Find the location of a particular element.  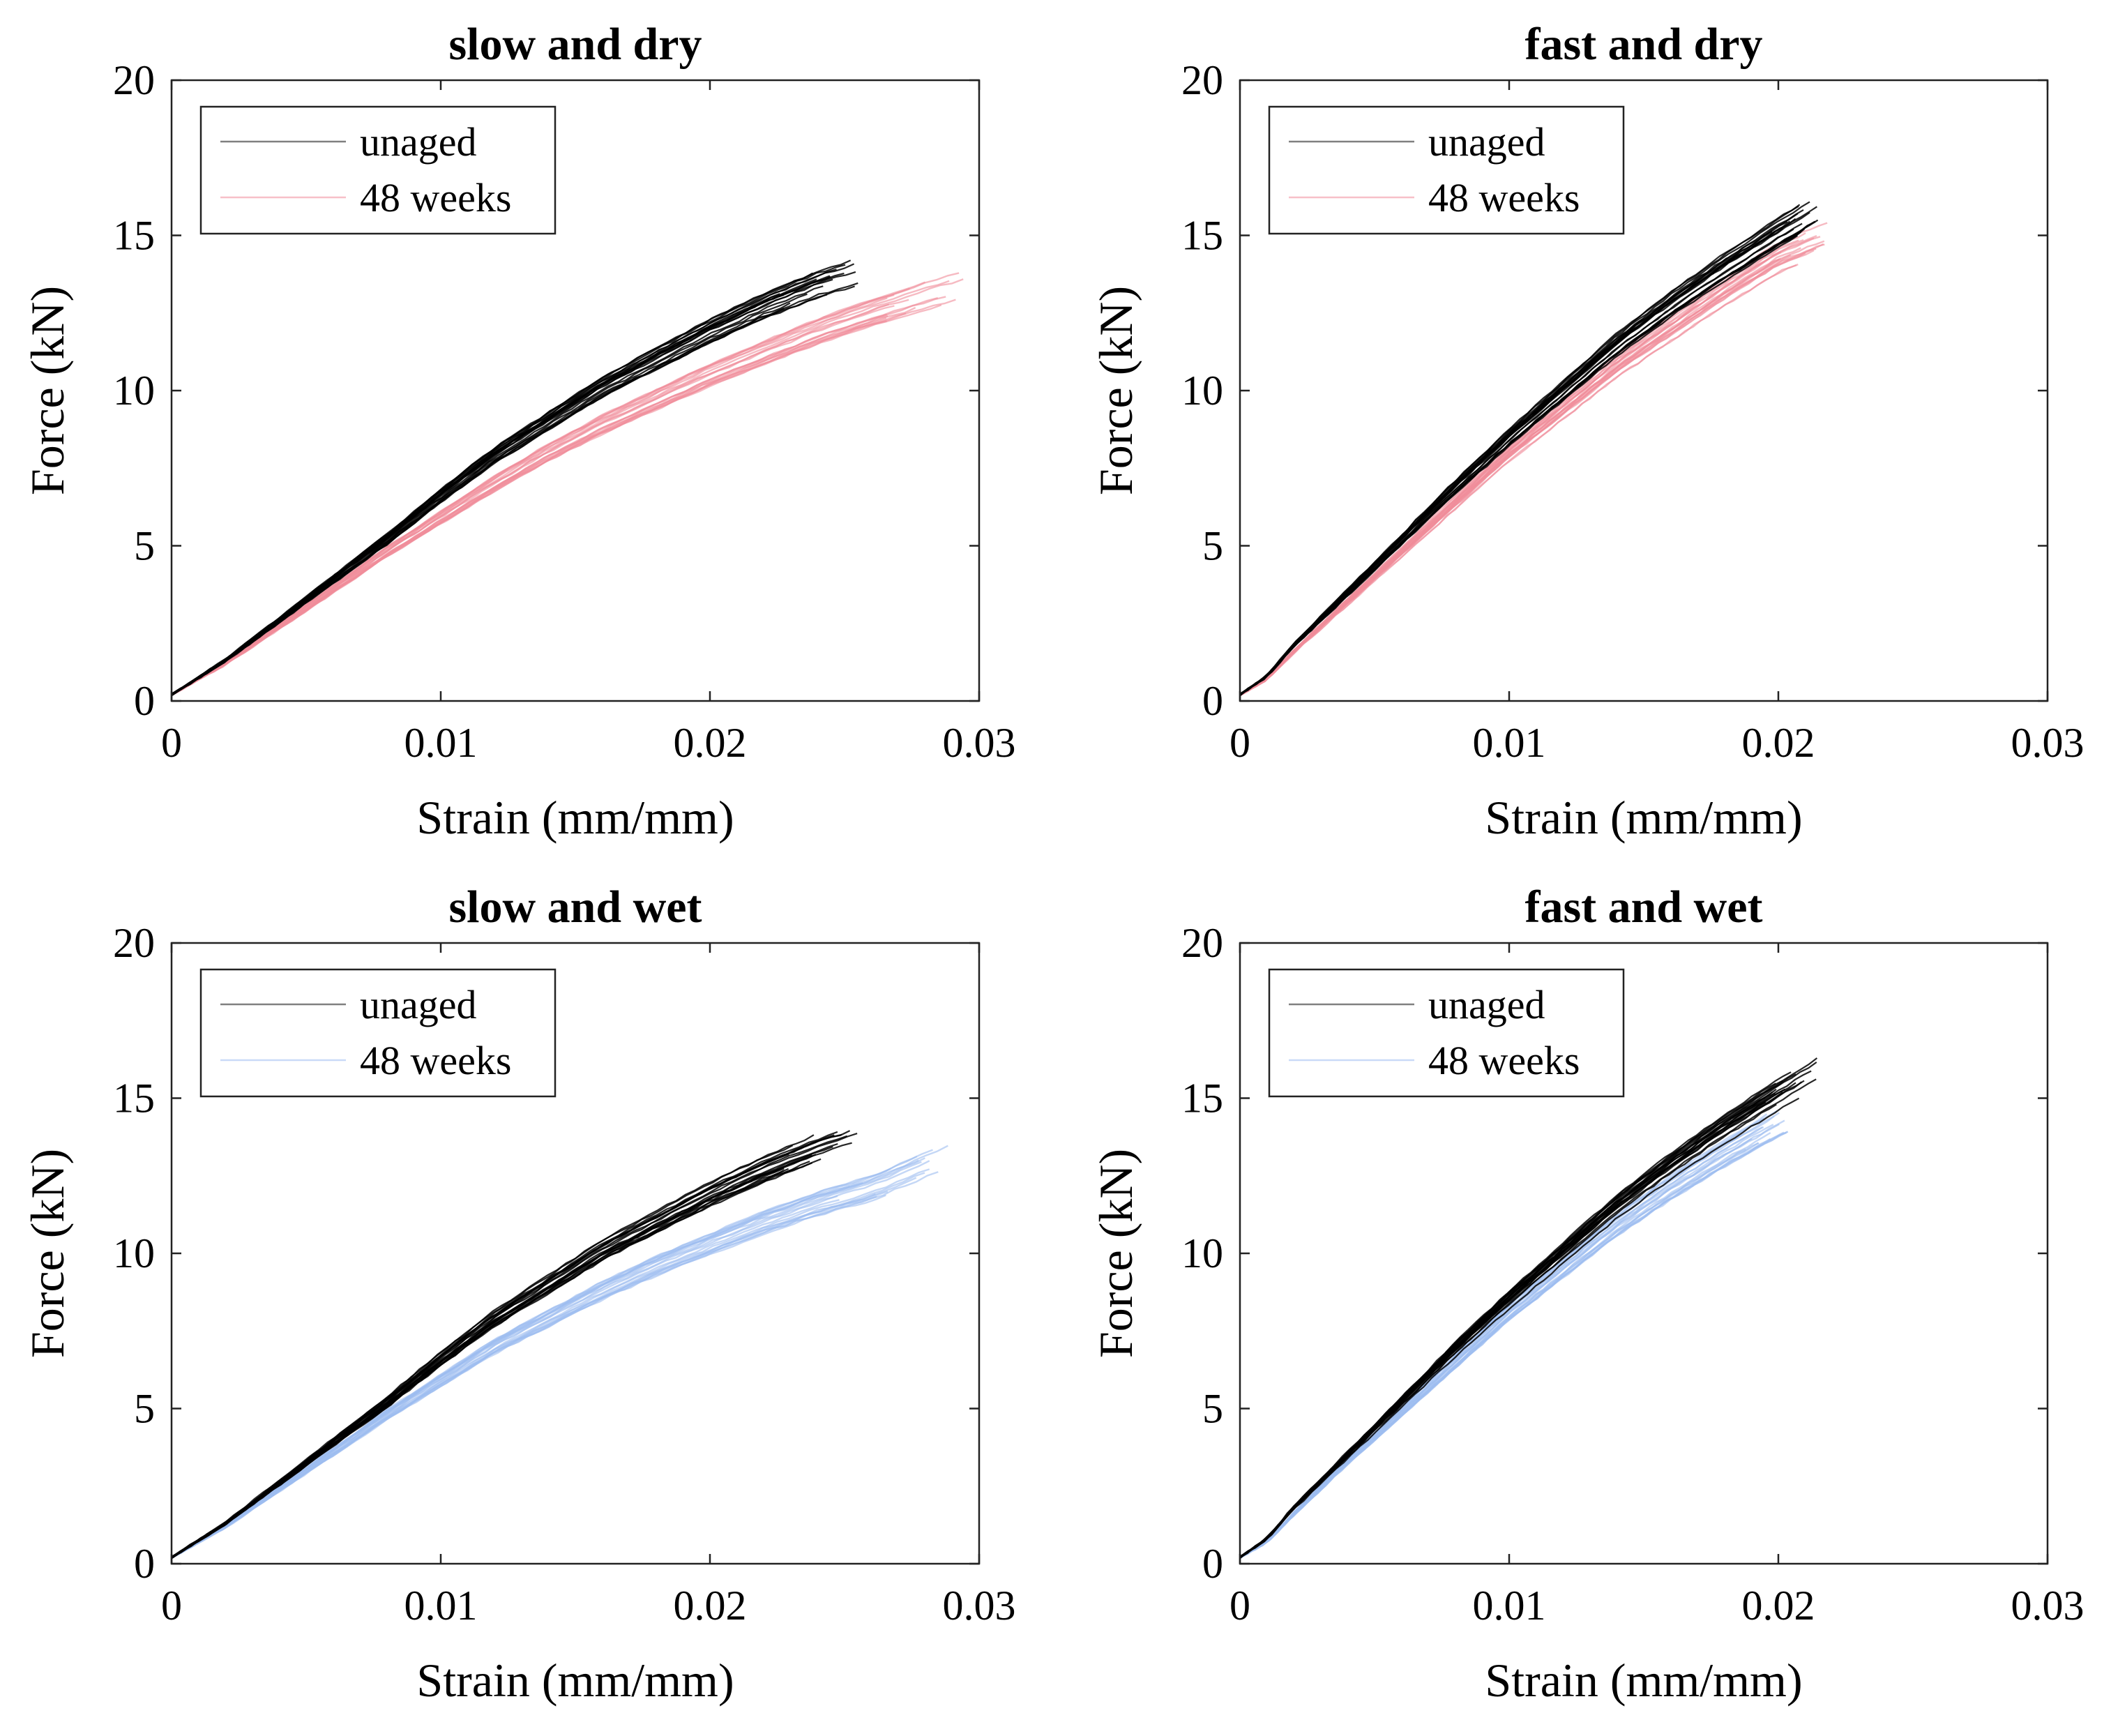

chart-title: fast and wet is located at coordinates (1644, 908).